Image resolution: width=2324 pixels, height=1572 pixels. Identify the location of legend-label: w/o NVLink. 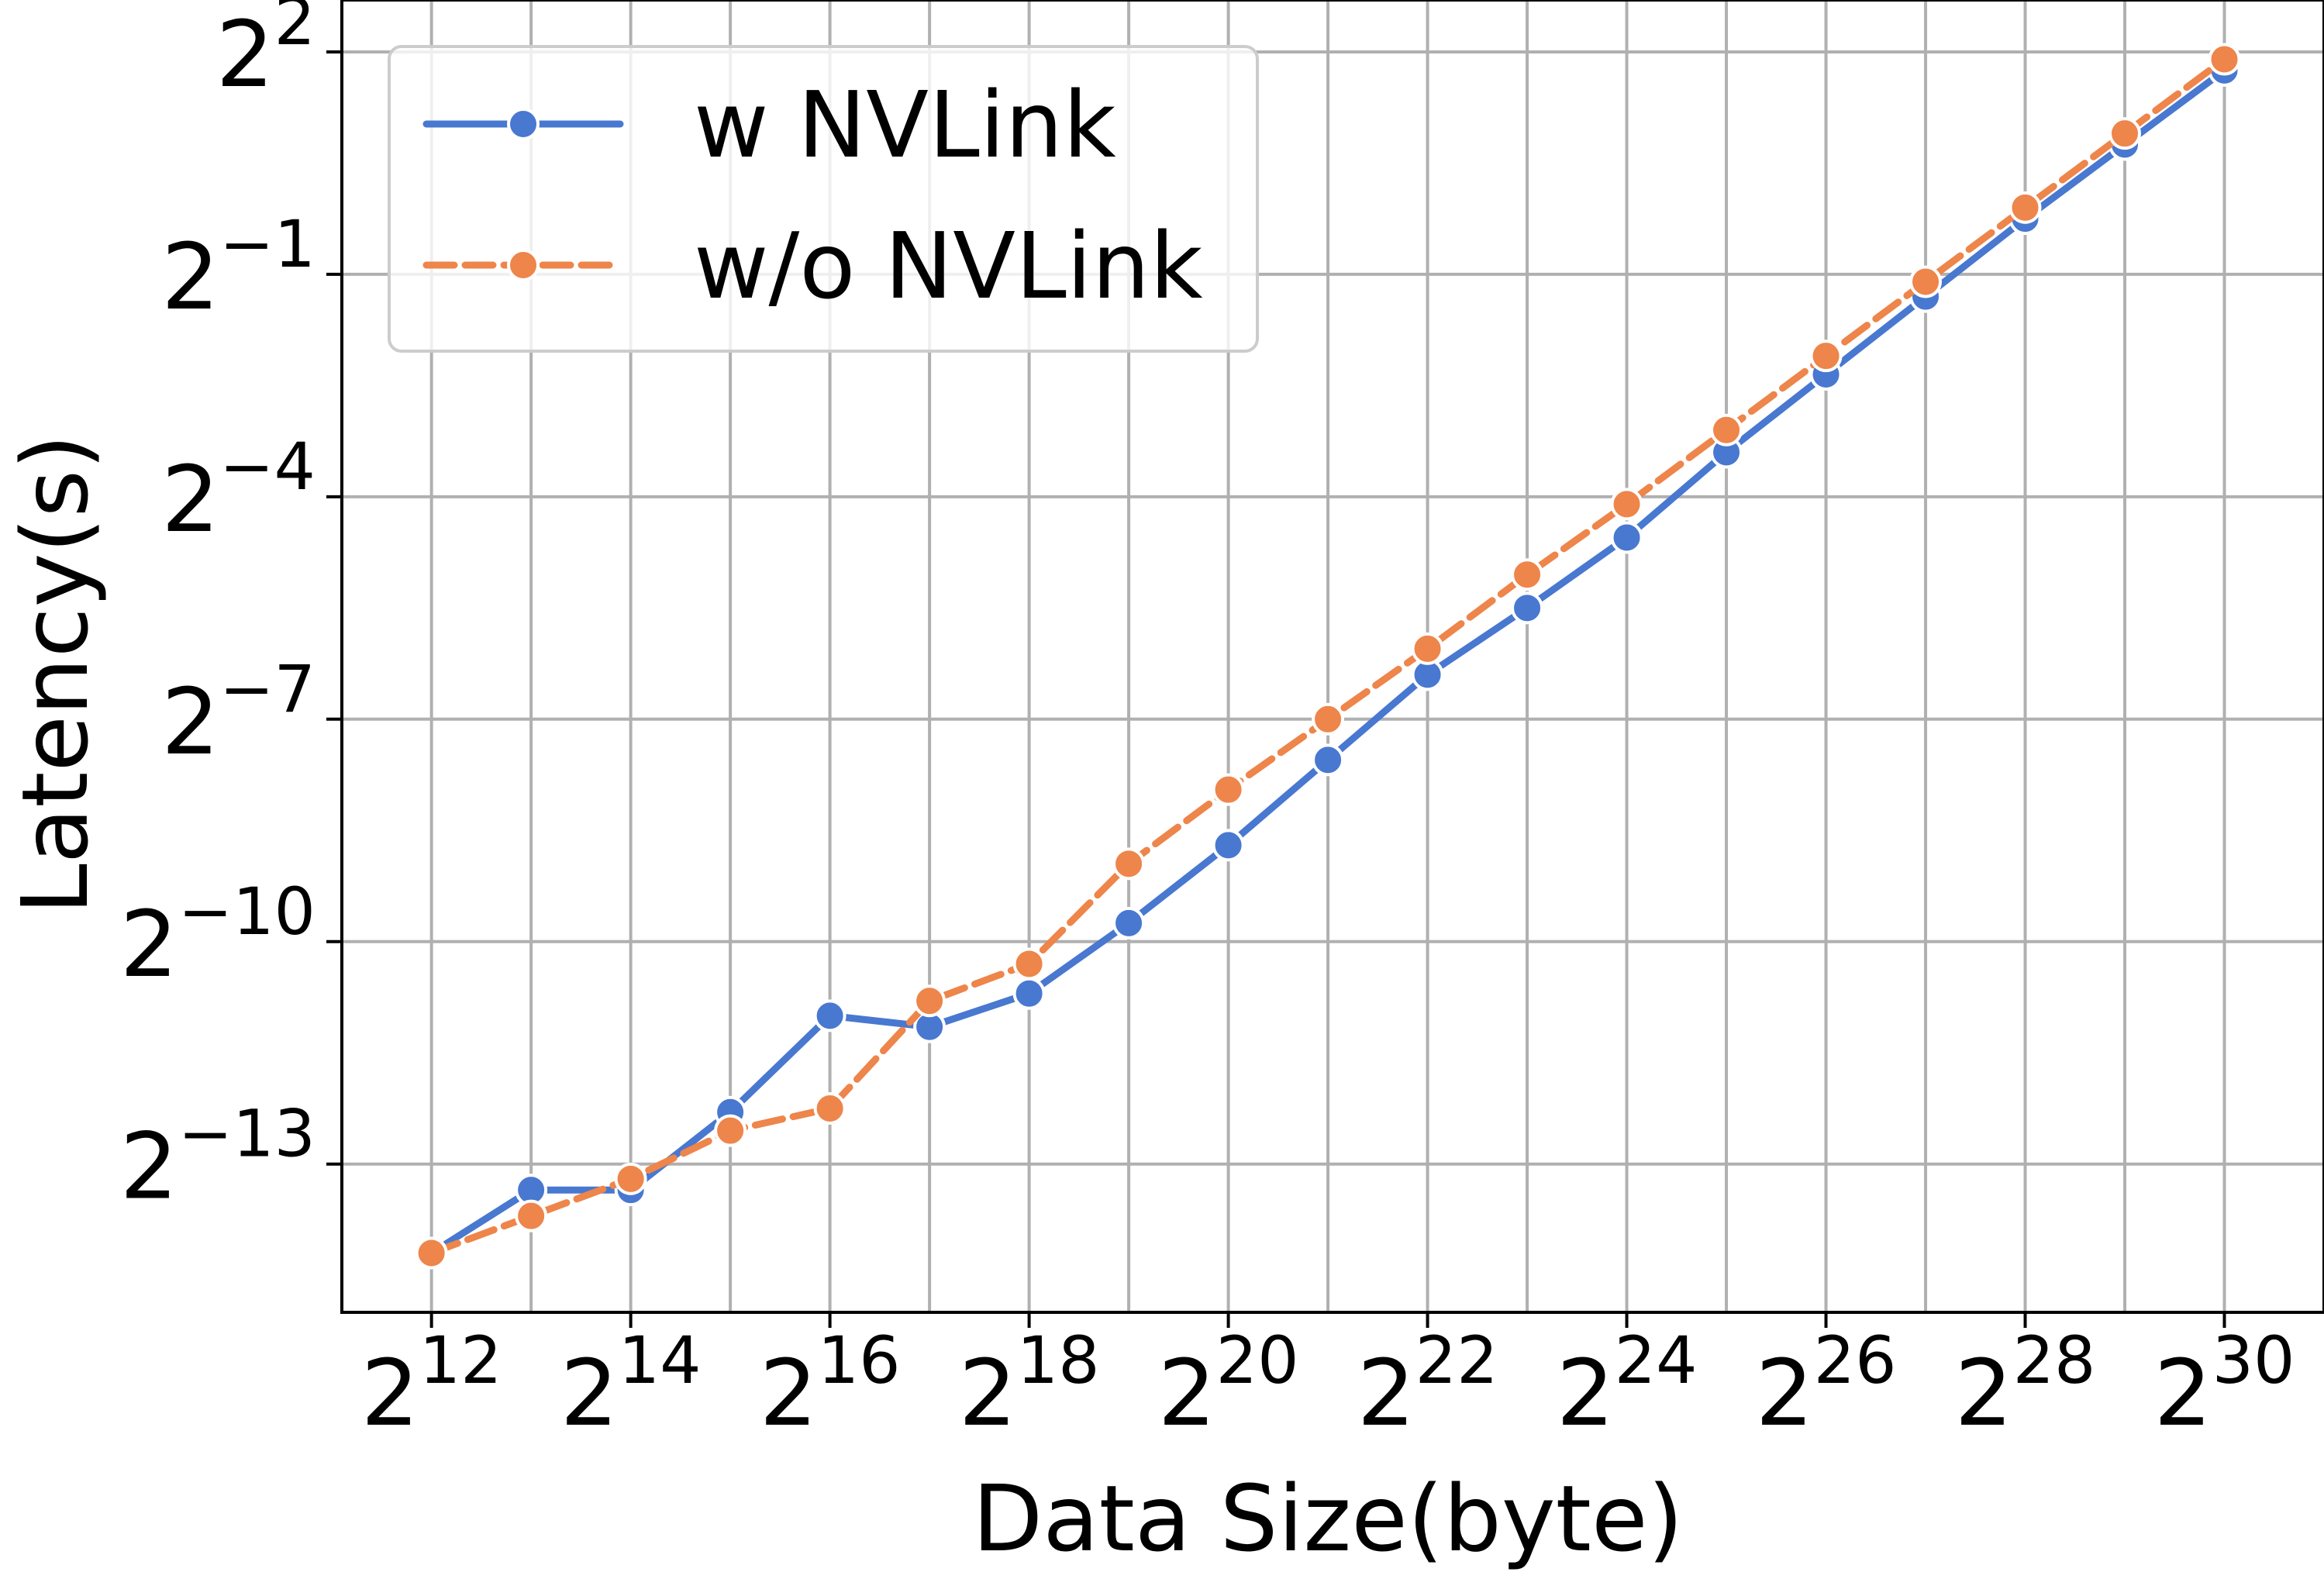
(949, 265).